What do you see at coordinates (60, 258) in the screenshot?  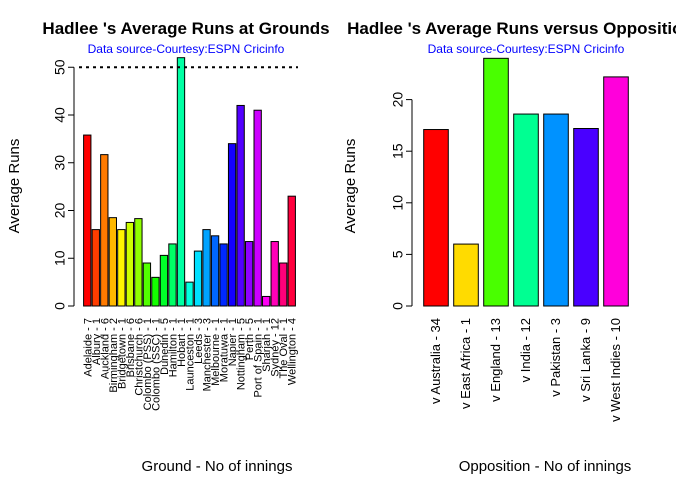 I see `ground-y-tick-label: 10` at bounding box center [60, 258].